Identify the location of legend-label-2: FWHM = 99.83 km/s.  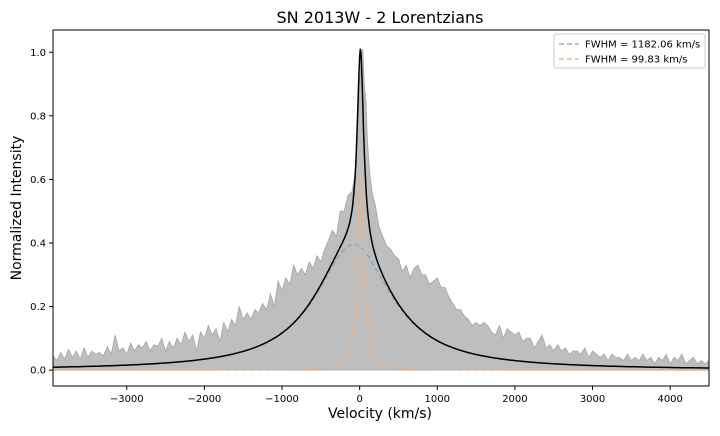
(636, 60).